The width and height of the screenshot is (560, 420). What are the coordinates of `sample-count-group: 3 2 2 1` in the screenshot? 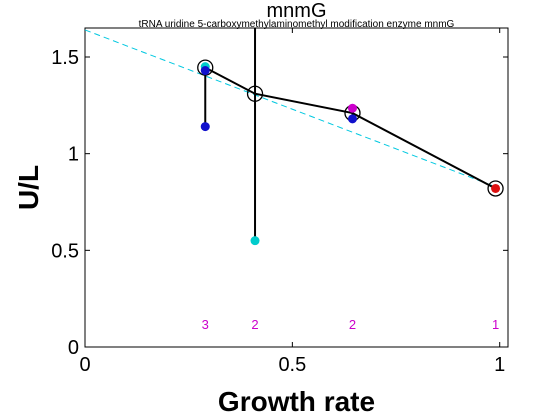 It's located at (351, 324).